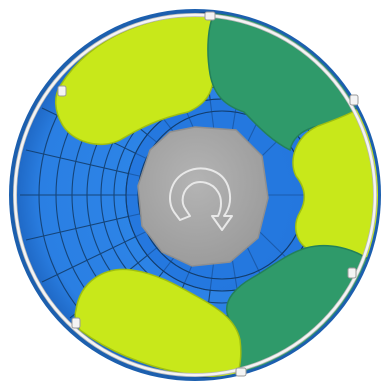  What do you see at coordinates (158, 323) in the screenshot?
I see `lime-segment-bottom-left` at bounding box center [158, 323].